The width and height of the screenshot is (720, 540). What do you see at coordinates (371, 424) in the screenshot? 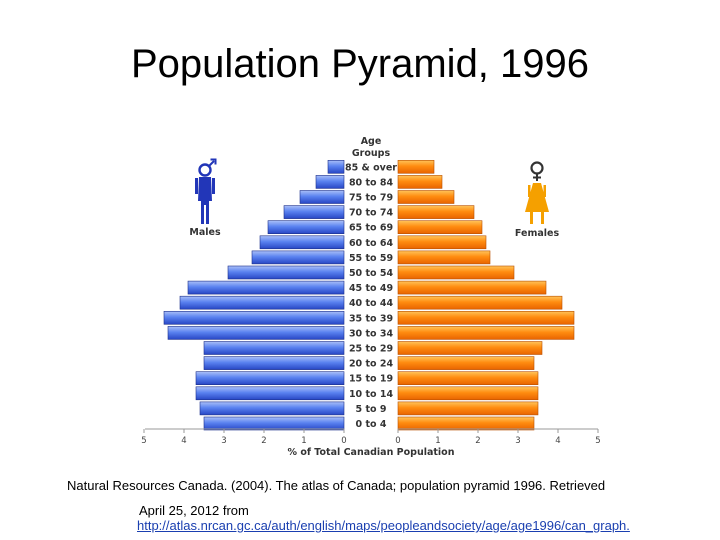
I see `age-group-label-0: 0 to 4` at bounding box center [371, 424].